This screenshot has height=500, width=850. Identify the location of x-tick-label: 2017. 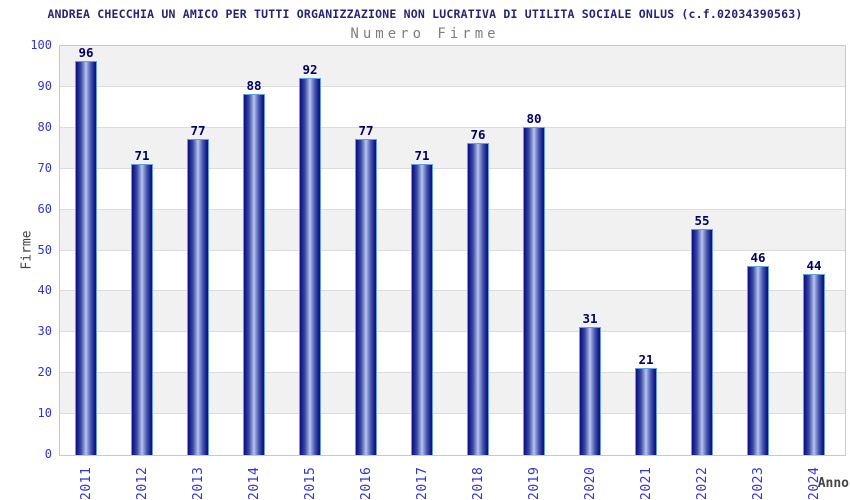
(422, 483).